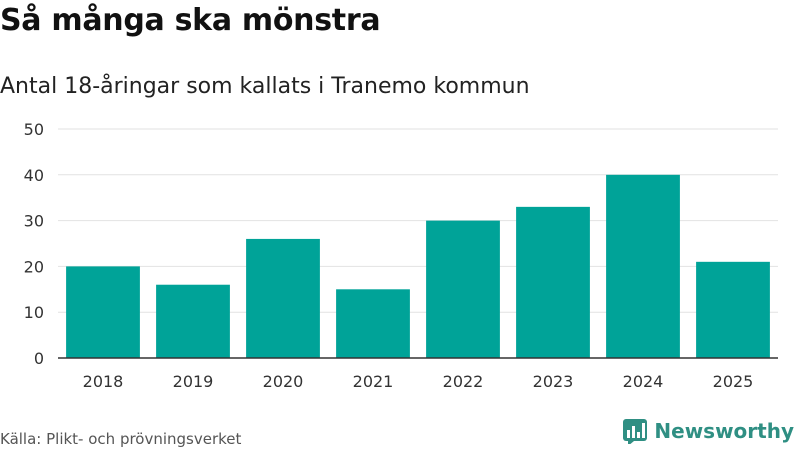 The image size is (800, 450). Describe the element at coordinates (283, 381) in the screenshot. I see `x-tick-label: 2020` at that location.